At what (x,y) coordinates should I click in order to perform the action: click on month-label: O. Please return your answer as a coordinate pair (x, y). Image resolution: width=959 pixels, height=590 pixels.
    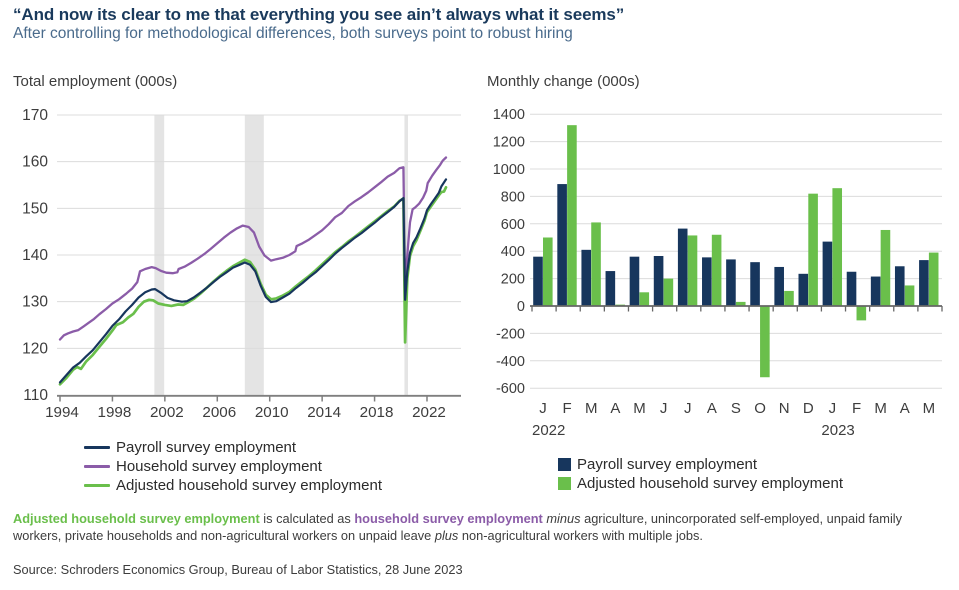
    Looking at the image, I should click on (760, 408).